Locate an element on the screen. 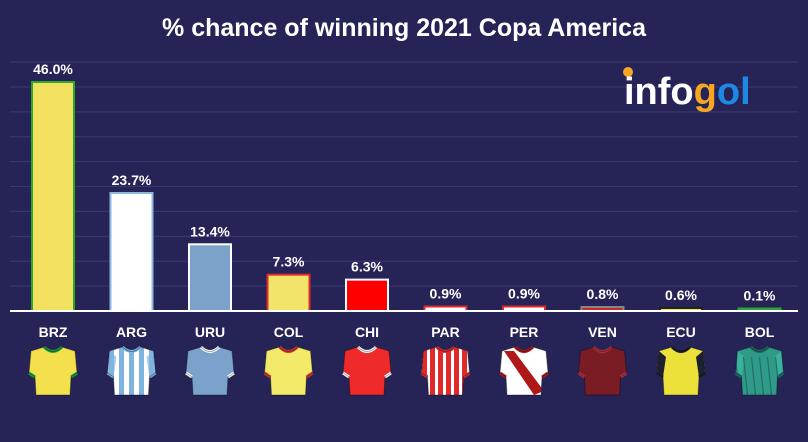 This screenshot has width=808, height=442. x-label-per: PER is located at coordinates (524, 332).